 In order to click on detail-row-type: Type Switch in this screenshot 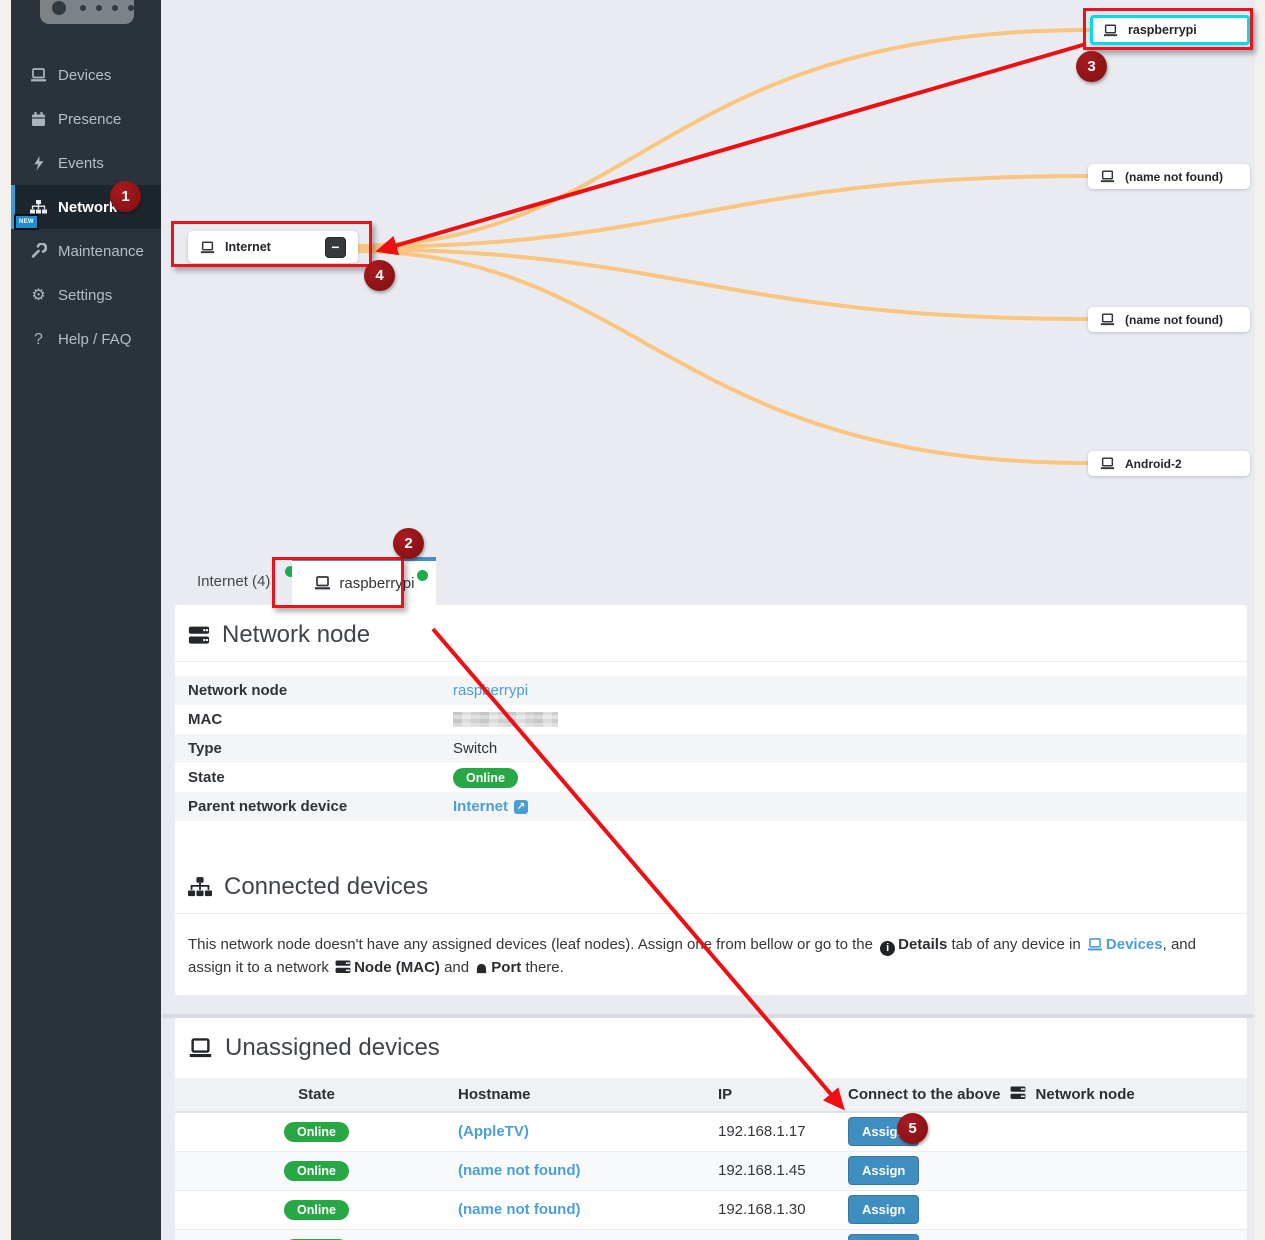, I will do `click(711, 748)`.